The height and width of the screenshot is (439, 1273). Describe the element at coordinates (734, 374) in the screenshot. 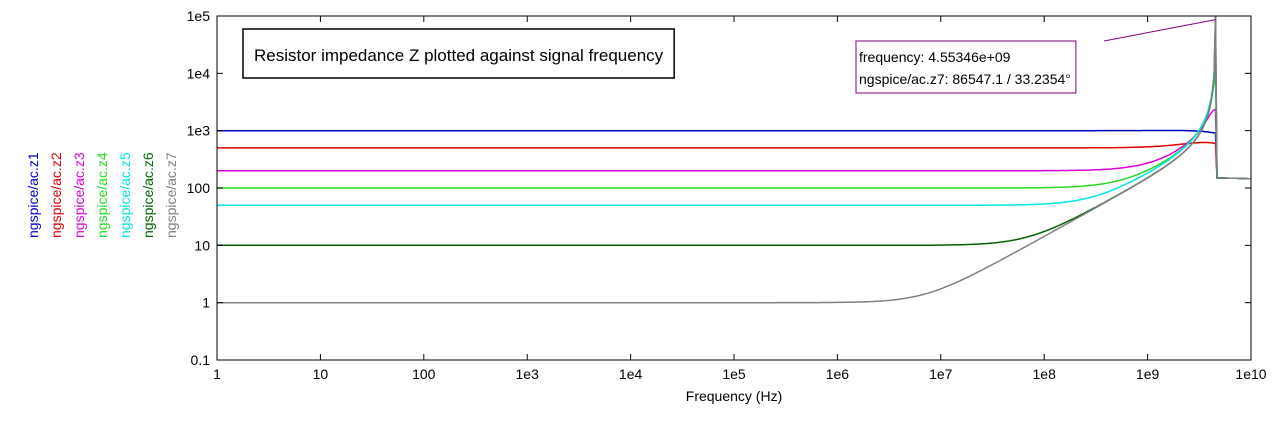

I see `x-tick-label: 1e5` at that location.